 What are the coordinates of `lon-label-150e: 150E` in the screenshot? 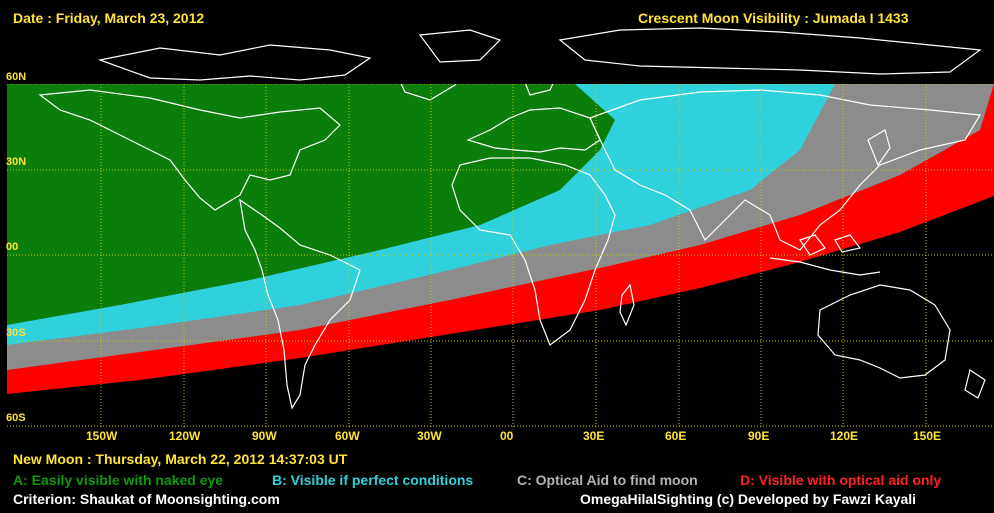 It's located at (927, 436).